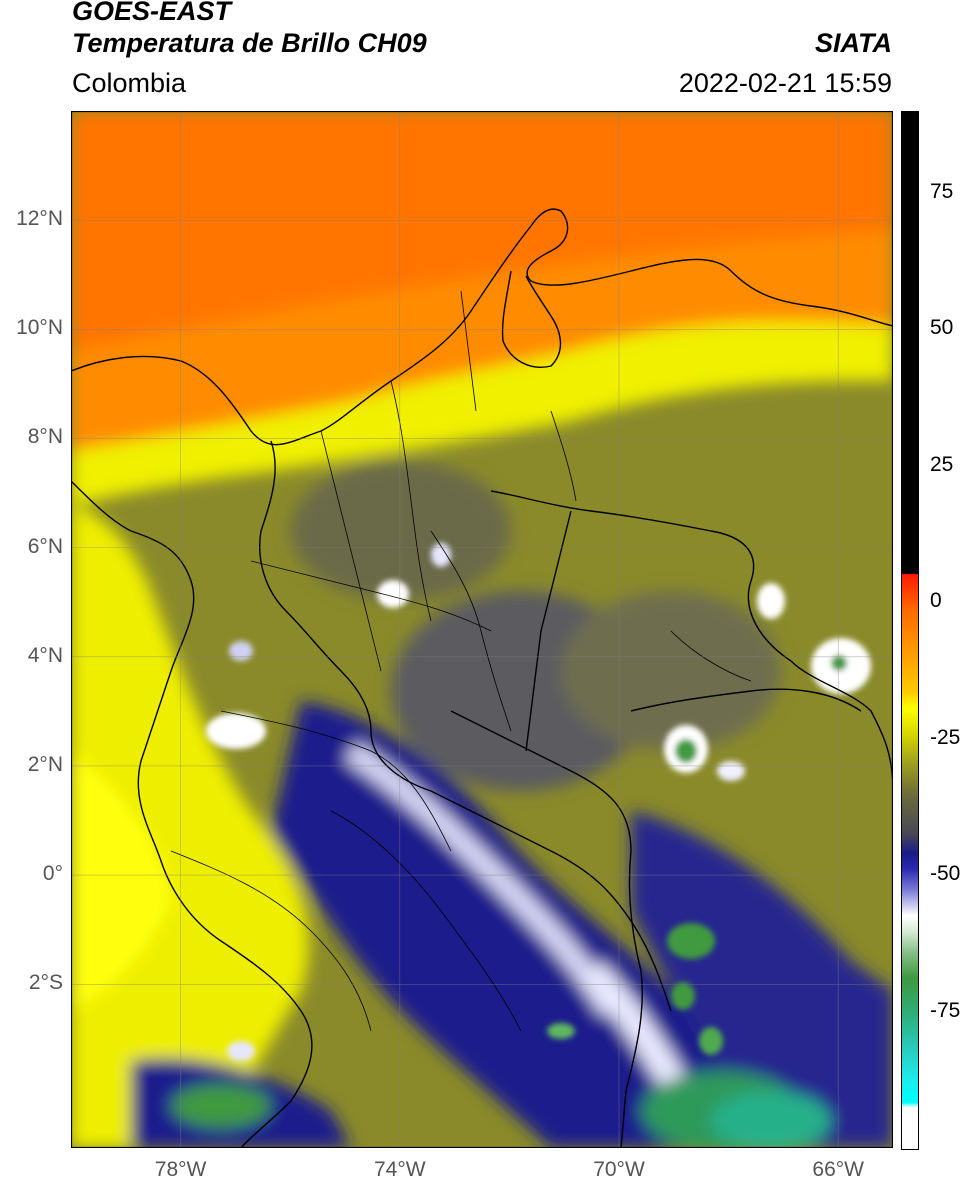 The image size is (966, 1190). What do you see at coordinates (936, 601) in the screenshot?
I see `colorbar-tick-label: 0` at bounding box center [936, 601].